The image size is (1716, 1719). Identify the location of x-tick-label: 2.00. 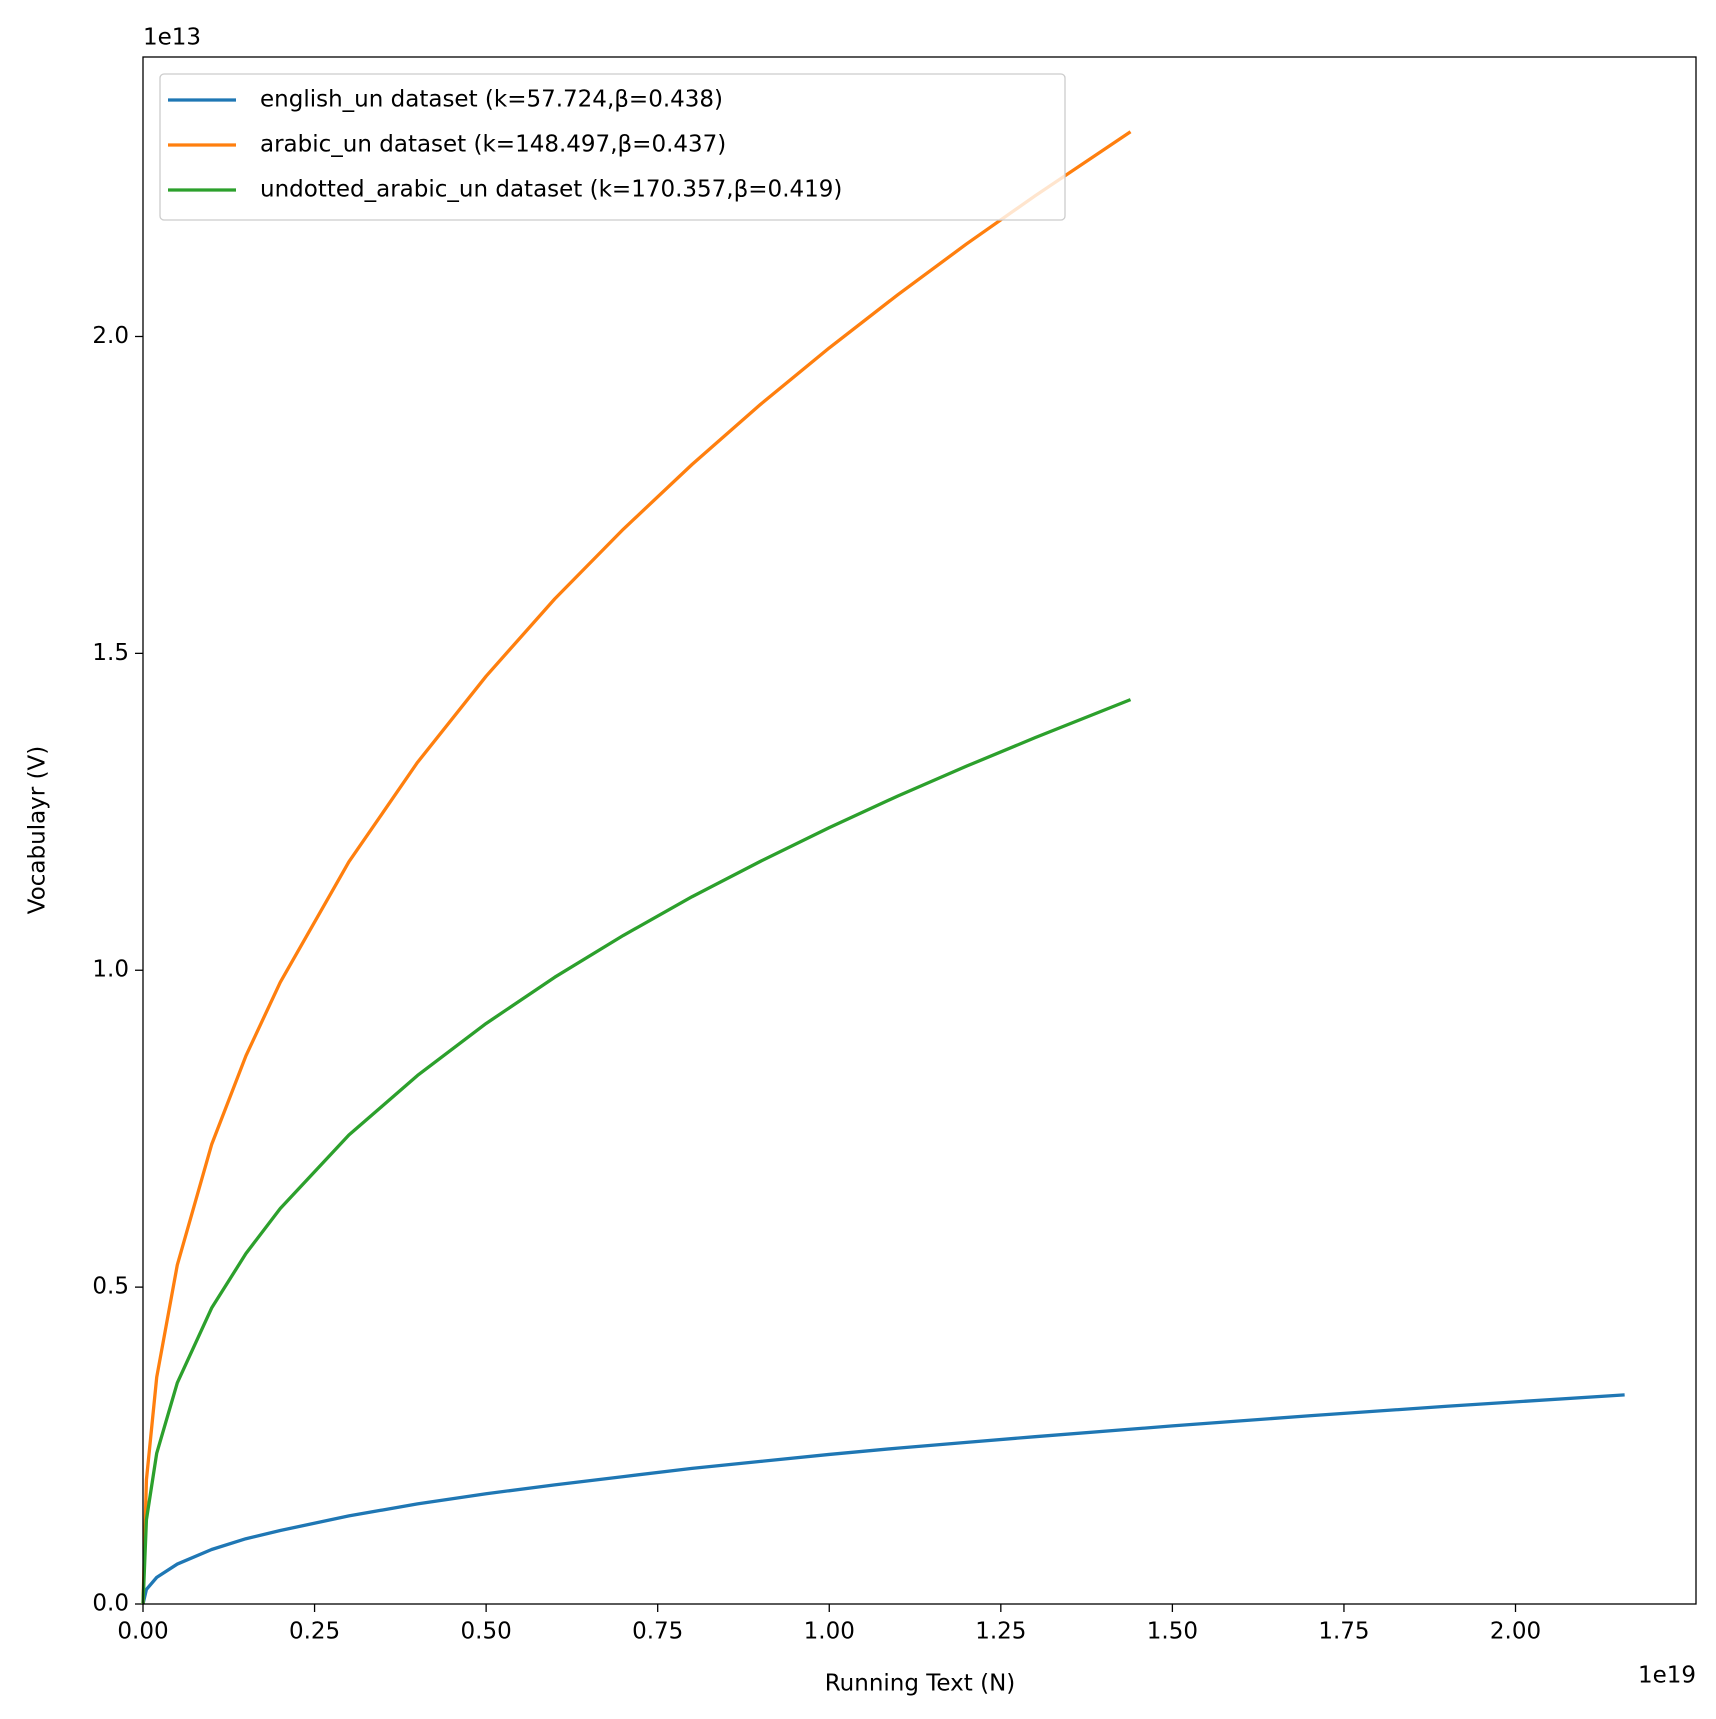
(1515, 1632).